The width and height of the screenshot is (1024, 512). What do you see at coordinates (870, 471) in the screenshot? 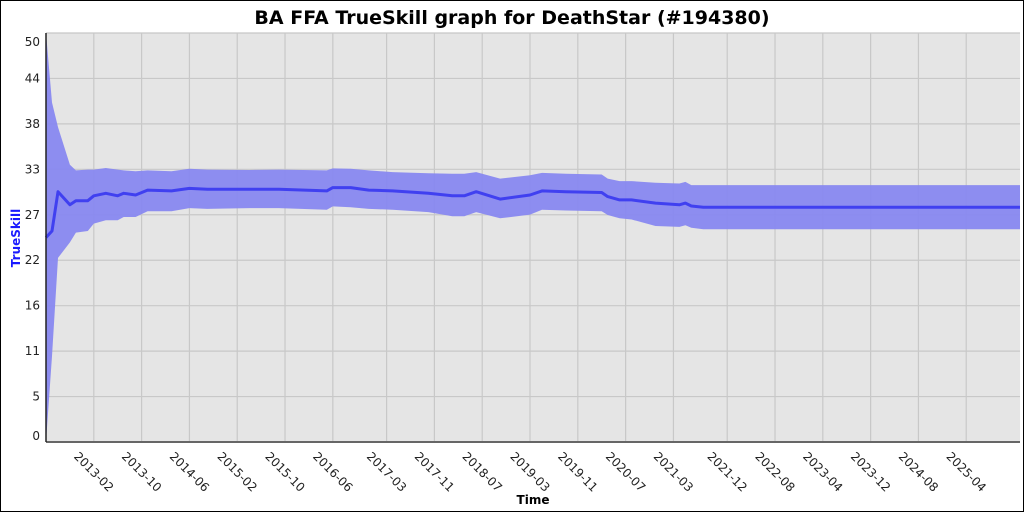
I see `x-tick-label: 2023-12` at bounding box center [870, 471].